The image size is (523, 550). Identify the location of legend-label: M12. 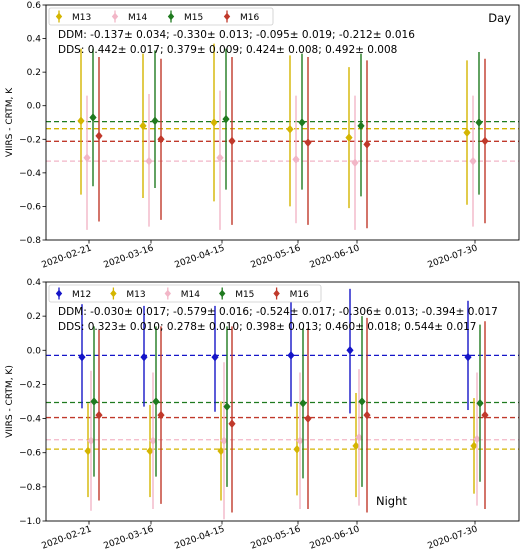
(81, 295).